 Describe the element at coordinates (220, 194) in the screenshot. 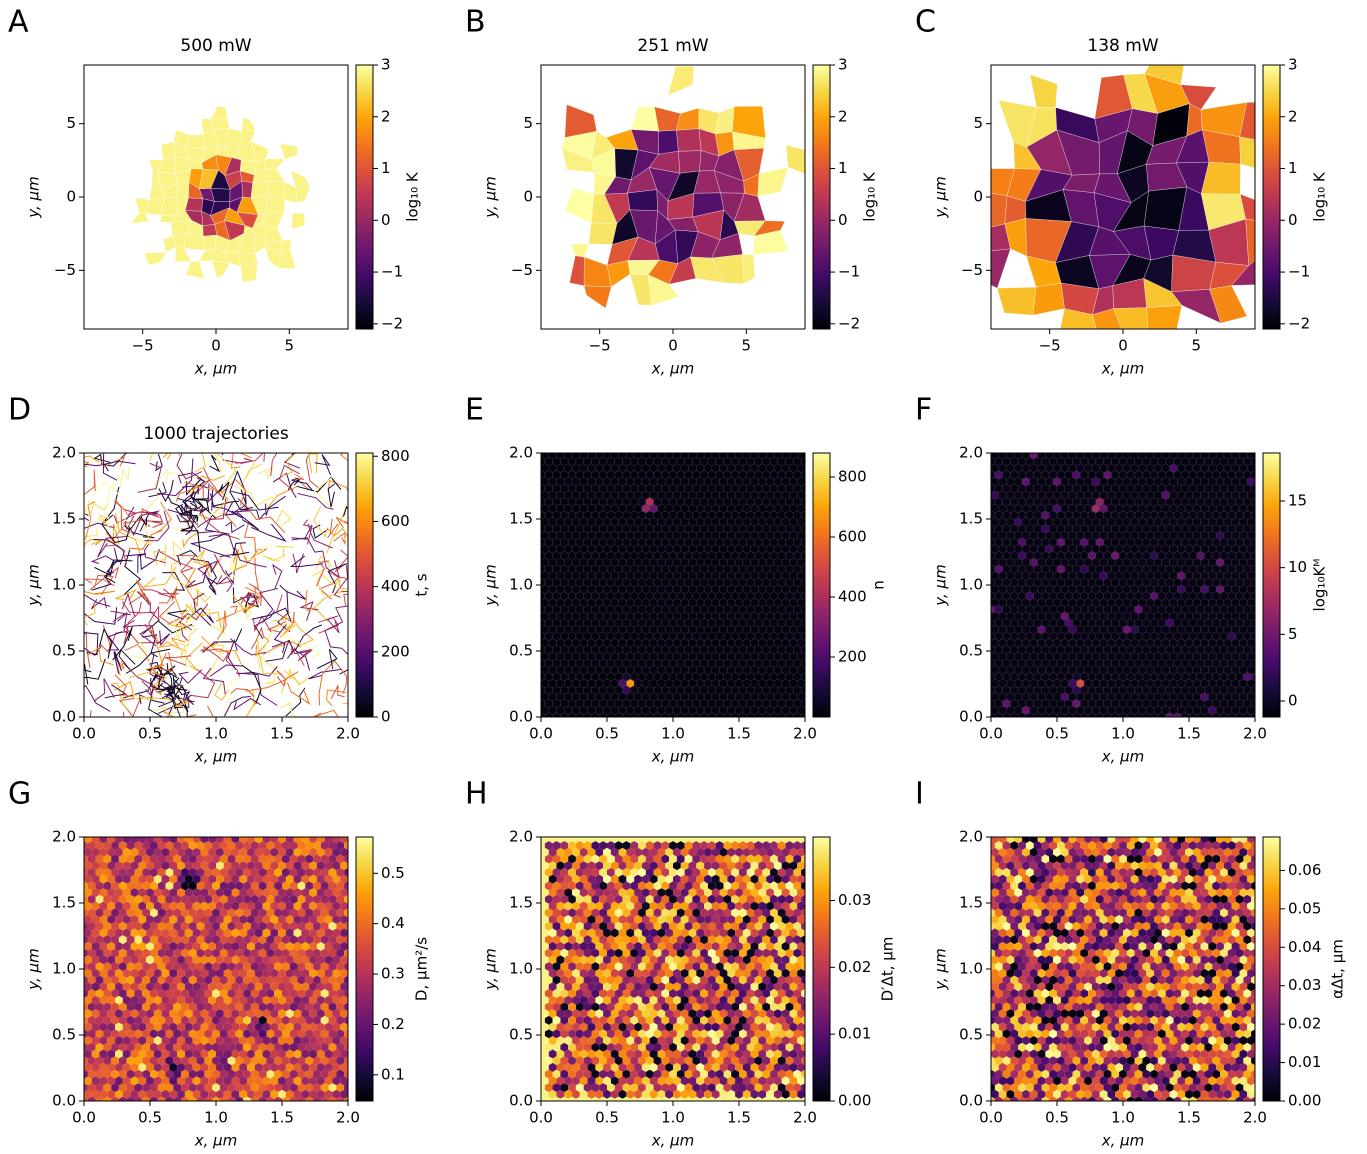

I see `plot-area` at that location.